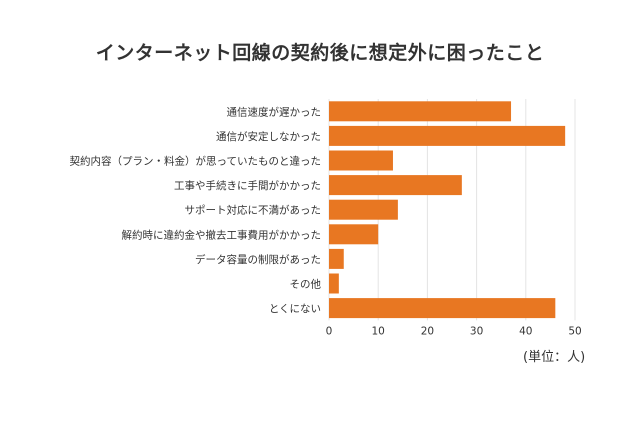 This screenshot has height=426, width=640. I want to click on x-tick-label: 20, so click(427, 331).